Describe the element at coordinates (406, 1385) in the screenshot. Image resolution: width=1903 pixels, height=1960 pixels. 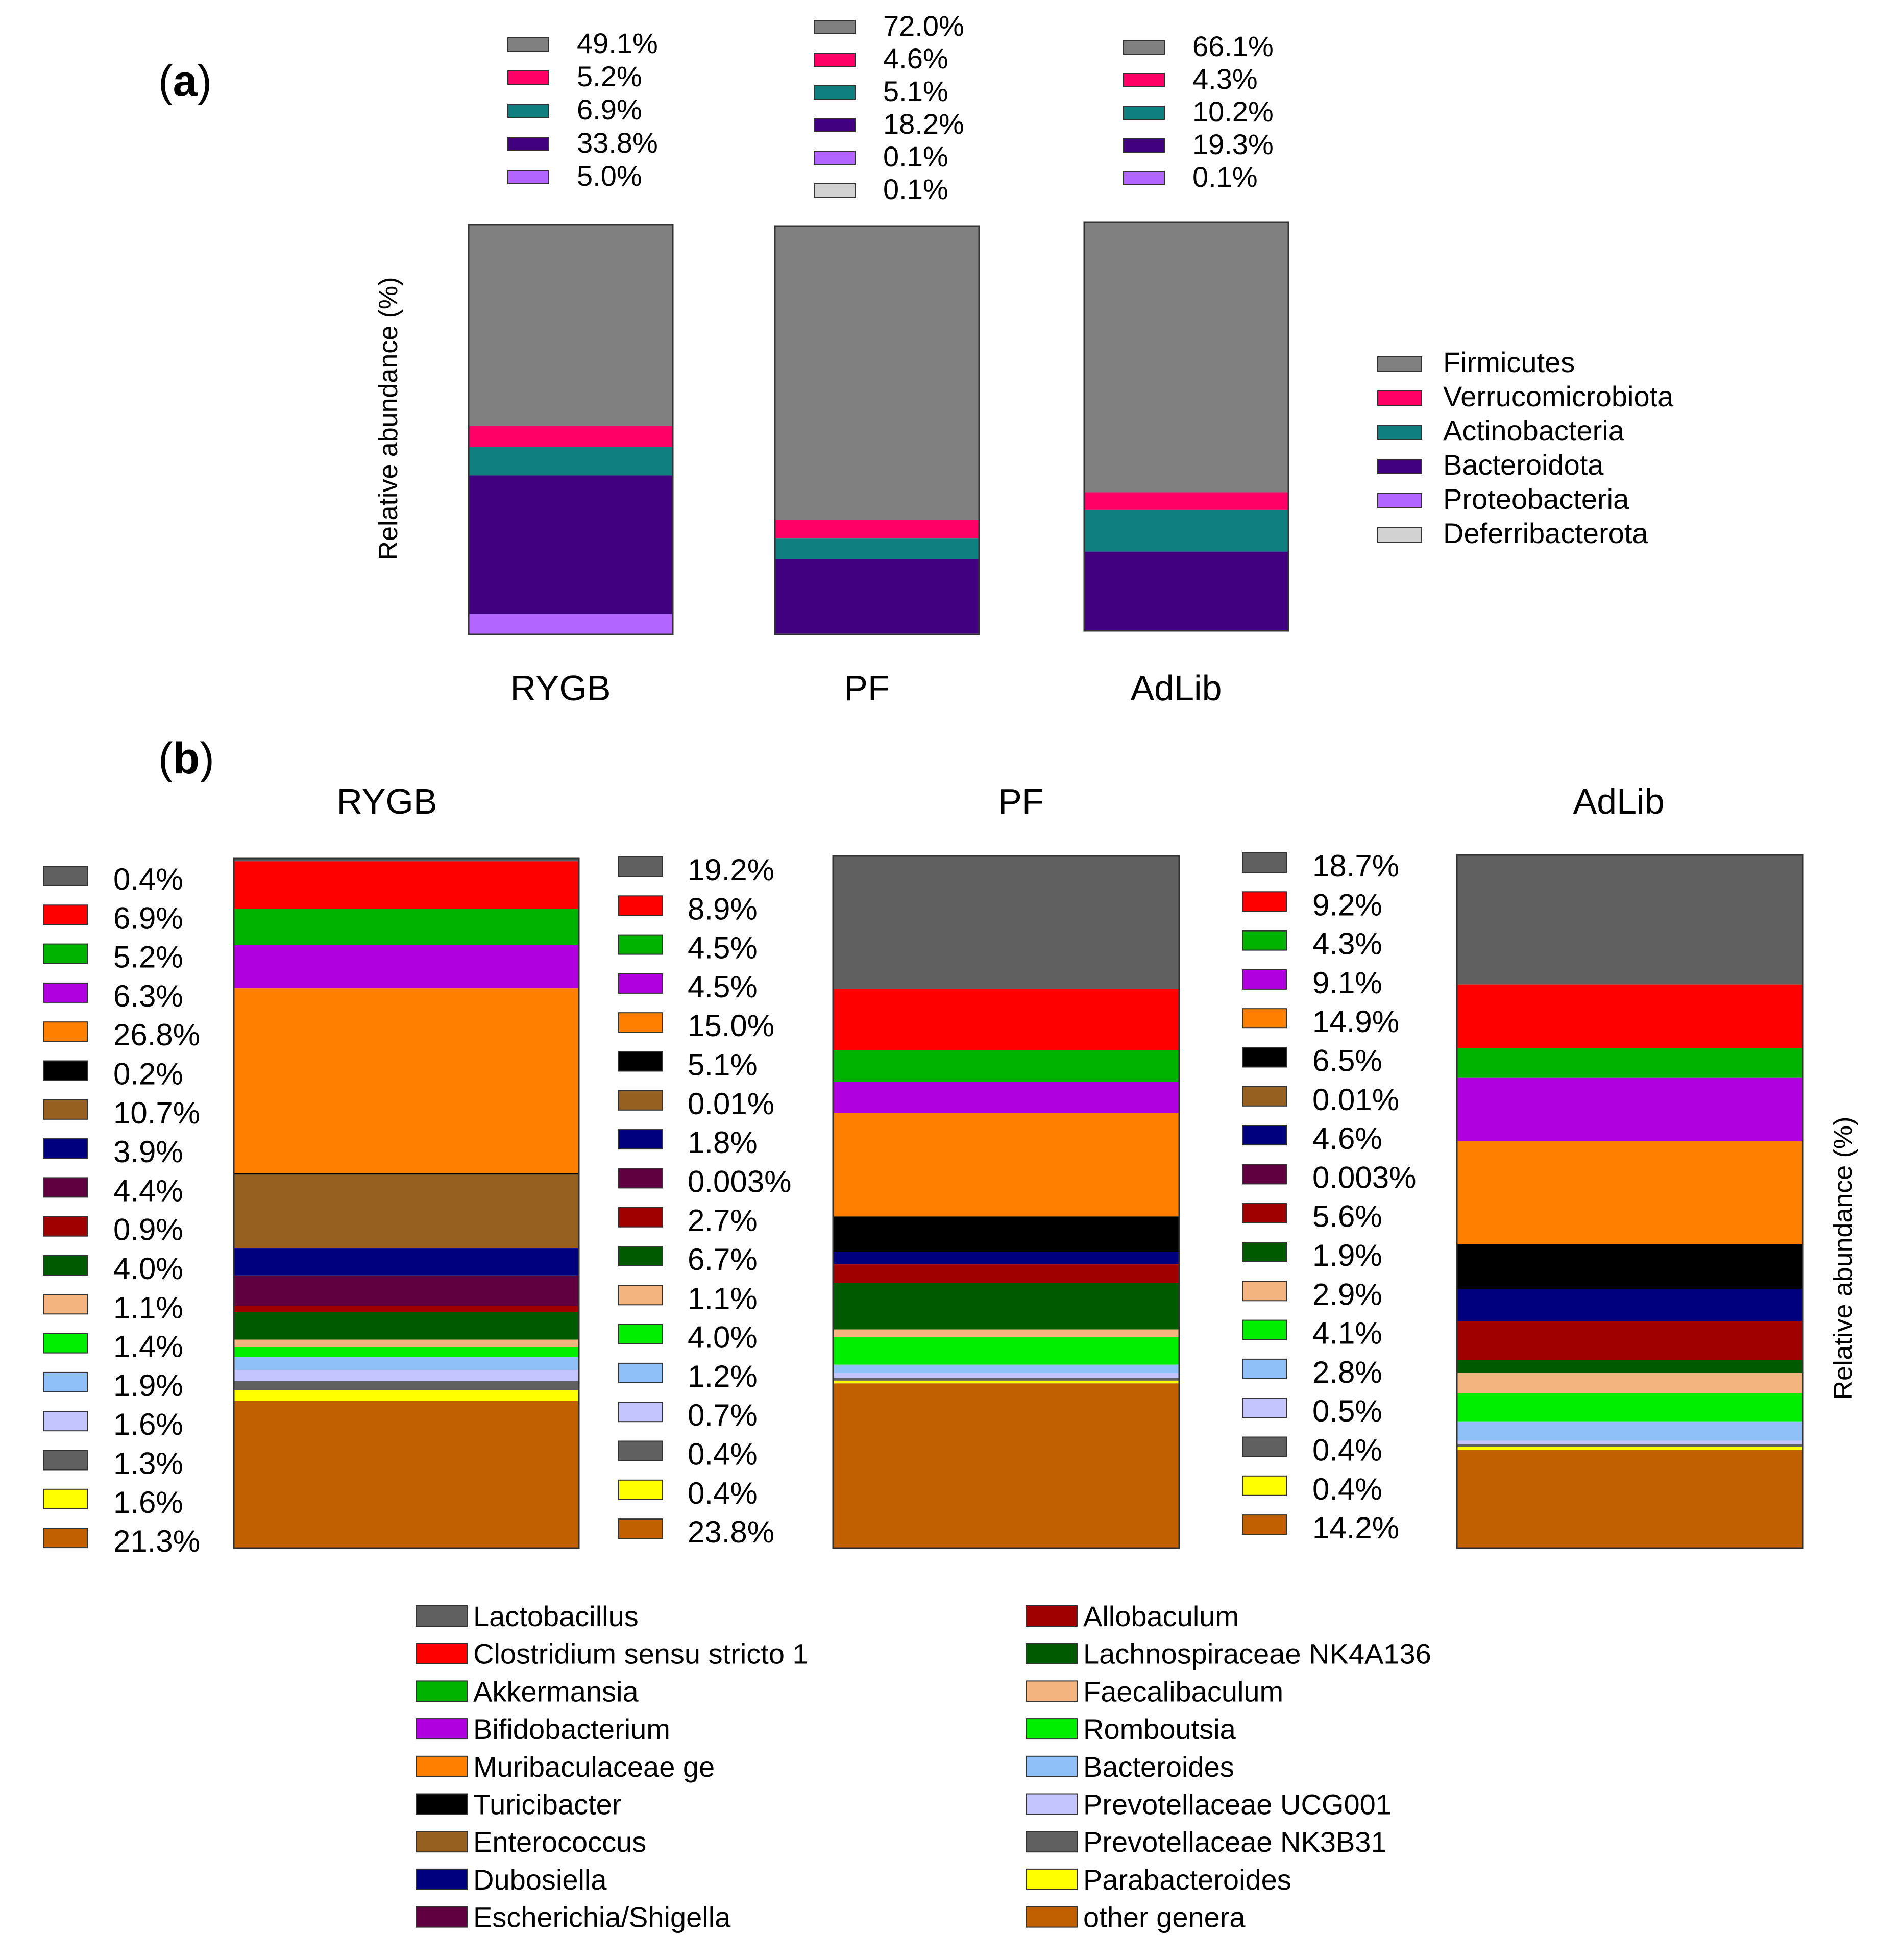
I see `bar-b-rygb-prevotellaceae-nk3b31` at that location.